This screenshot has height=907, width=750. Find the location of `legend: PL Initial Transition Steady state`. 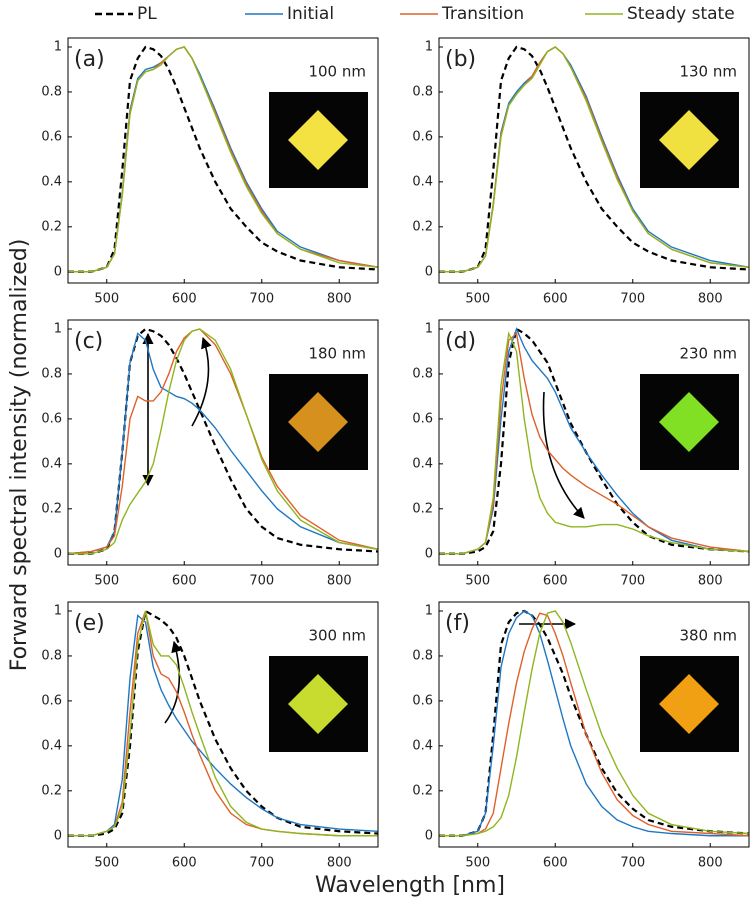

legend: PL Initial Transition Steady state is located at coordinates (415, 14).